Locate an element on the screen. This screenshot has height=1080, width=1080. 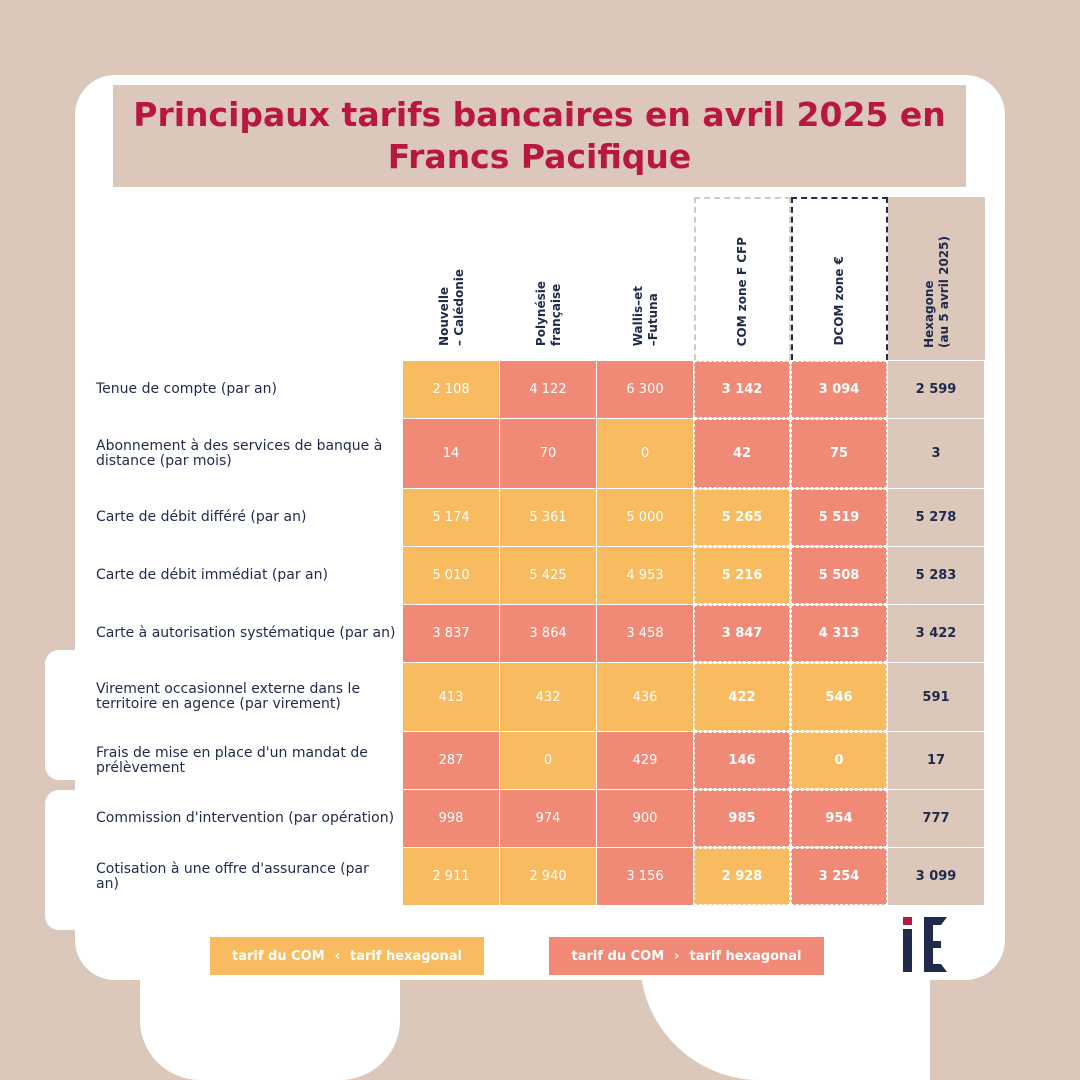
legend-higher-left: tarif du COM is located at coordinates (618, 956).